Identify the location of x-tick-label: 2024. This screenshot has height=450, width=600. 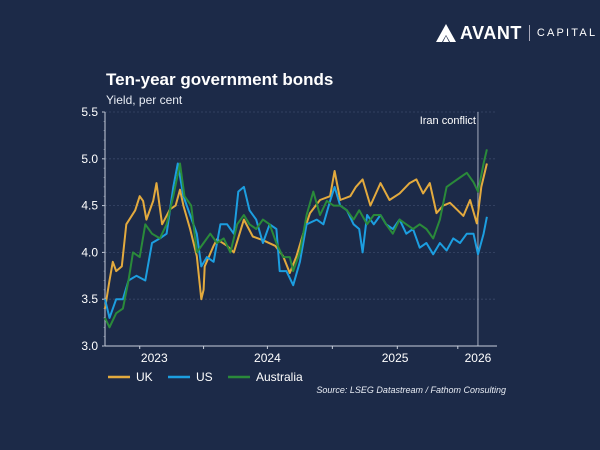
(267, 358).